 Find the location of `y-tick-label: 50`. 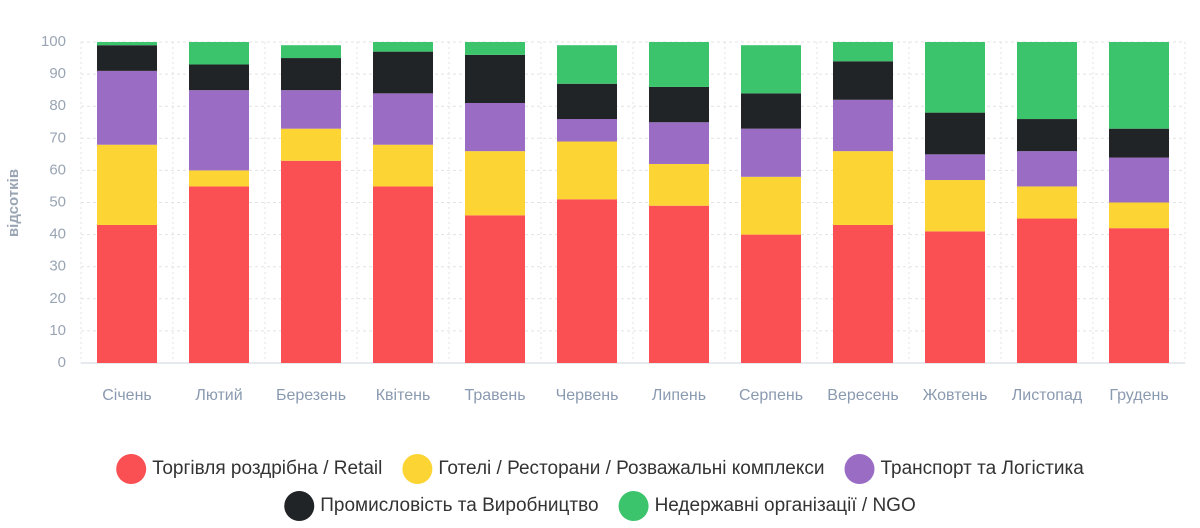

y-tick-label: 50 is located at coordinates (57, 201).